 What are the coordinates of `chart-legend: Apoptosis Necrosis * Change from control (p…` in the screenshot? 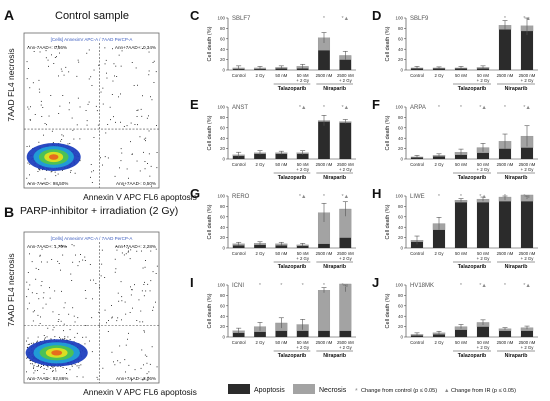 It's located at (372, 389).